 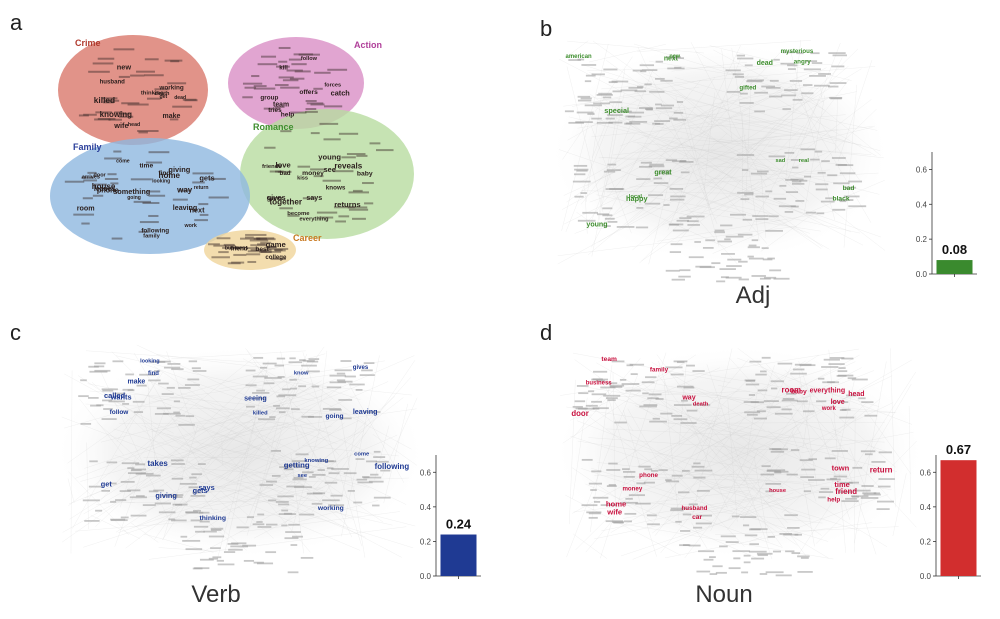 What do you see at coordinates (134, 198) in the screenshot?
I see `cluster-word: going` at bounding box center [134, 198].